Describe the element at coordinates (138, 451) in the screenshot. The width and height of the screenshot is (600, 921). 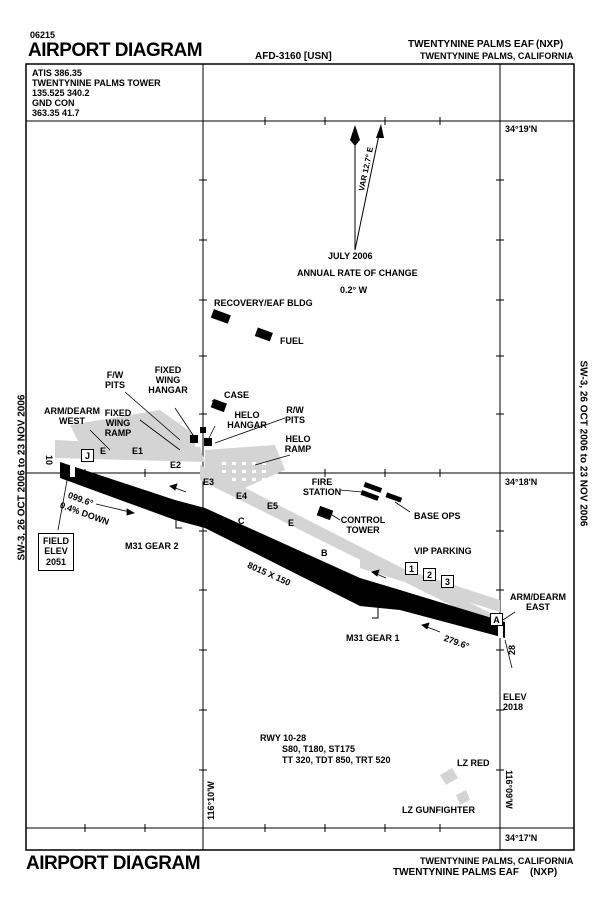
I see `taxiway-e1: E1` at that location.